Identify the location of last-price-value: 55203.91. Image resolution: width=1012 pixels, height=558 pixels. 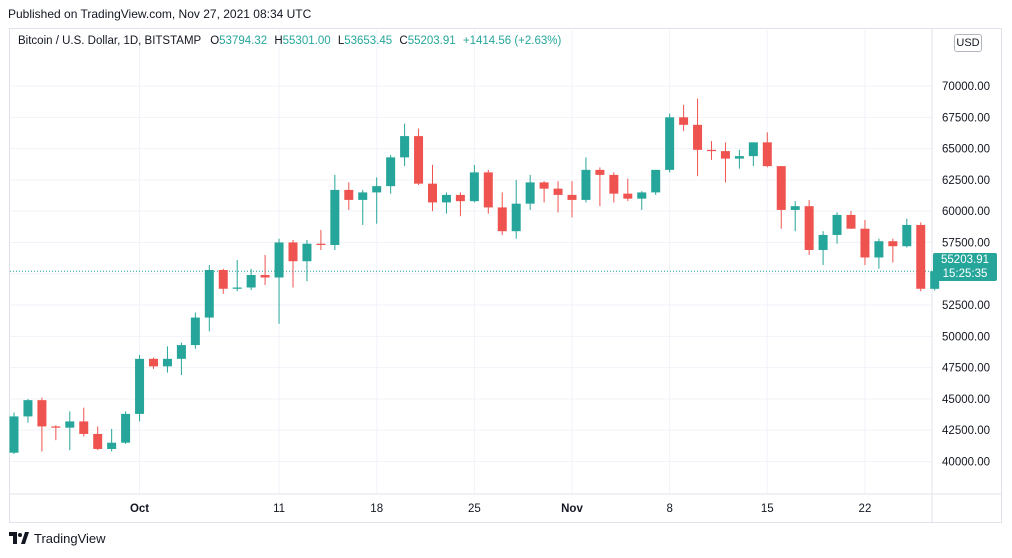
(965, 260).